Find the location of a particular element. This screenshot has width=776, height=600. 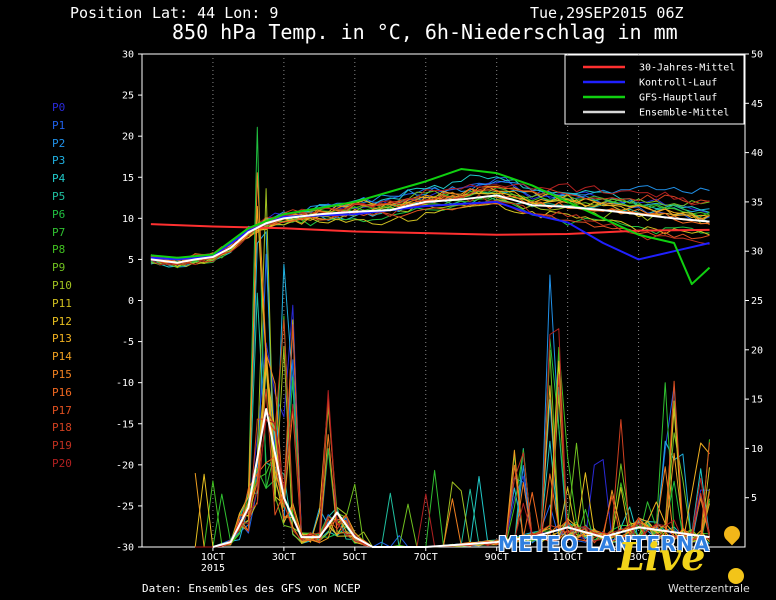

x-axis-tick-label: 9OCT is located at coordinates (497, 557).